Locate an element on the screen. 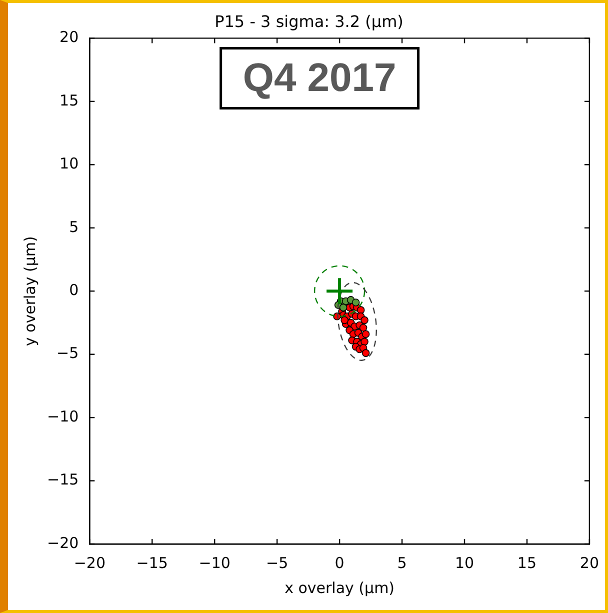 This screenshot has height=613, width=608. chart-title: P15 - 3 sigma: 3.2 (μm) is located at coordinates (309, 21).